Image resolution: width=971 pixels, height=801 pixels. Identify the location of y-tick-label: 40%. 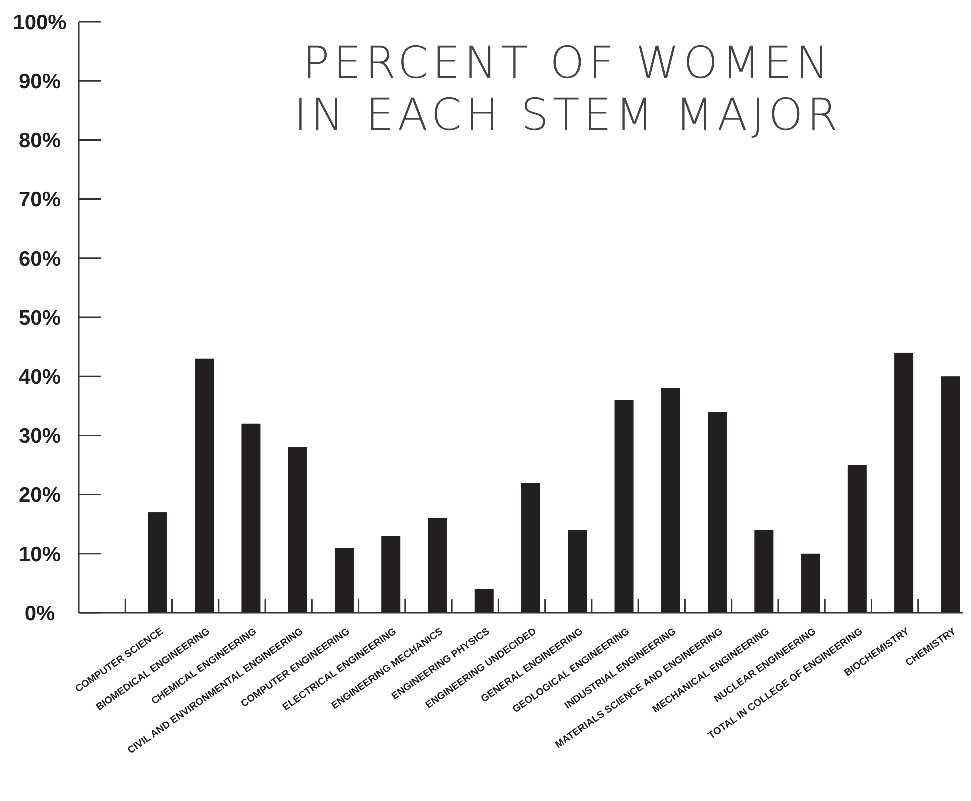
(40, 377).